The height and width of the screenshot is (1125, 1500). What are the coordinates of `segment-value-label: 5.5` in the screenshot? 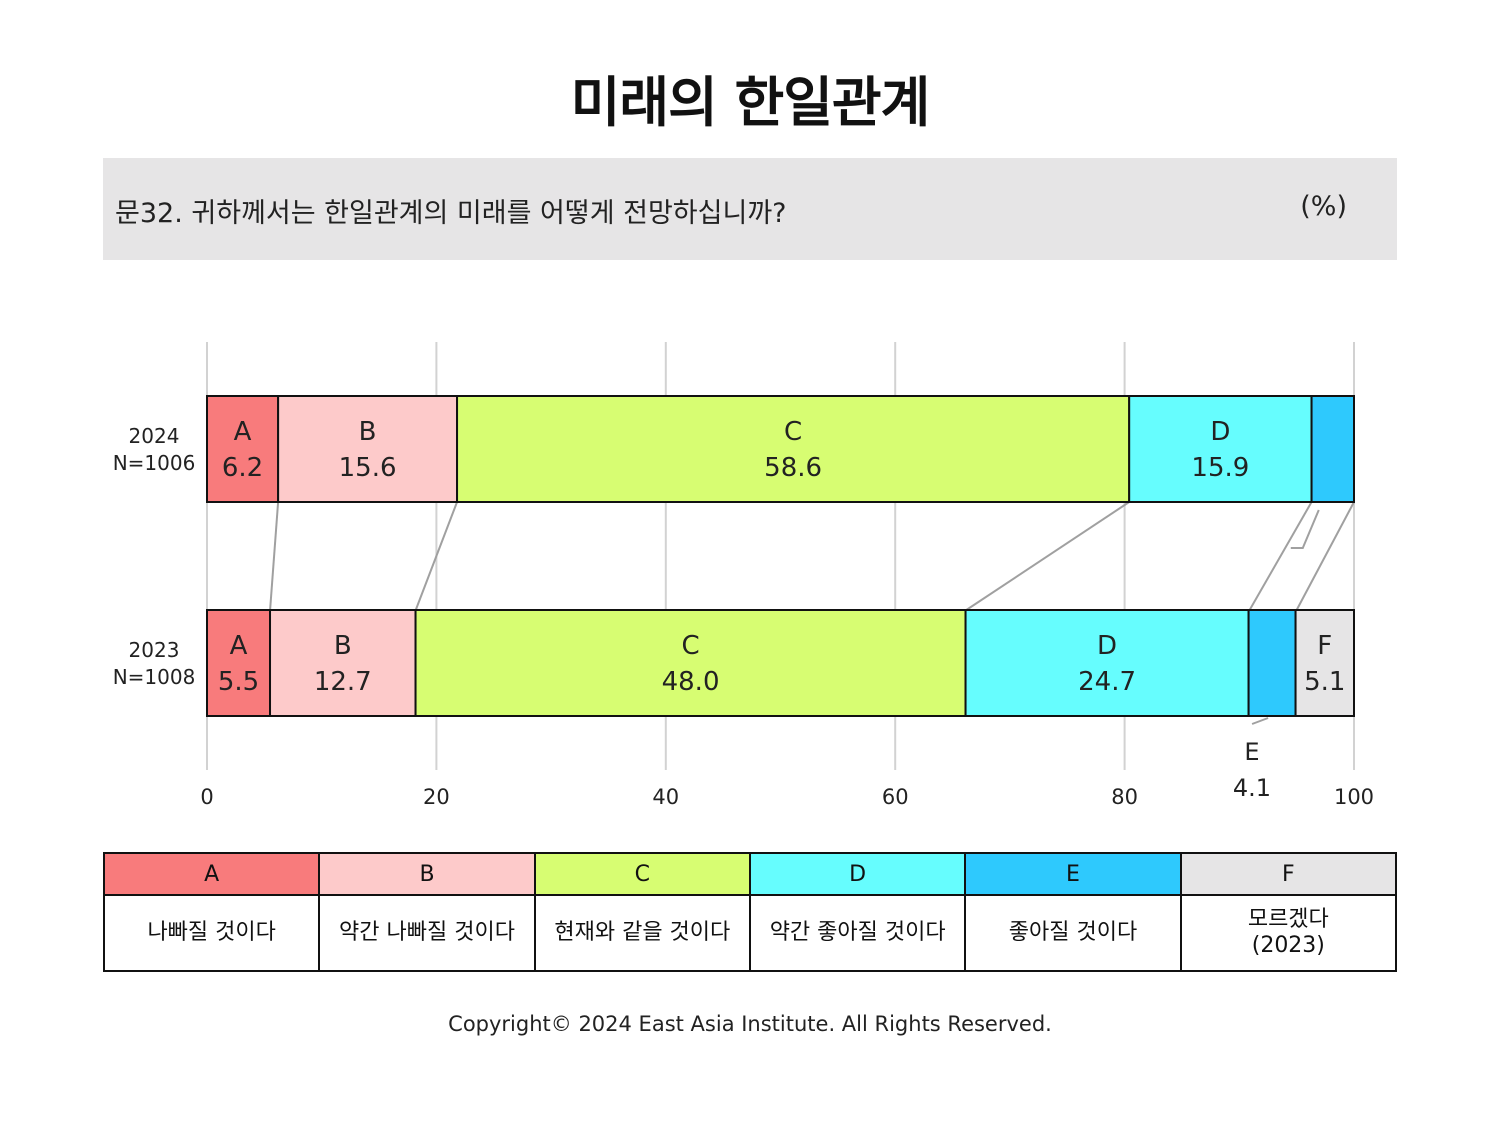 It's located at (238, 682).